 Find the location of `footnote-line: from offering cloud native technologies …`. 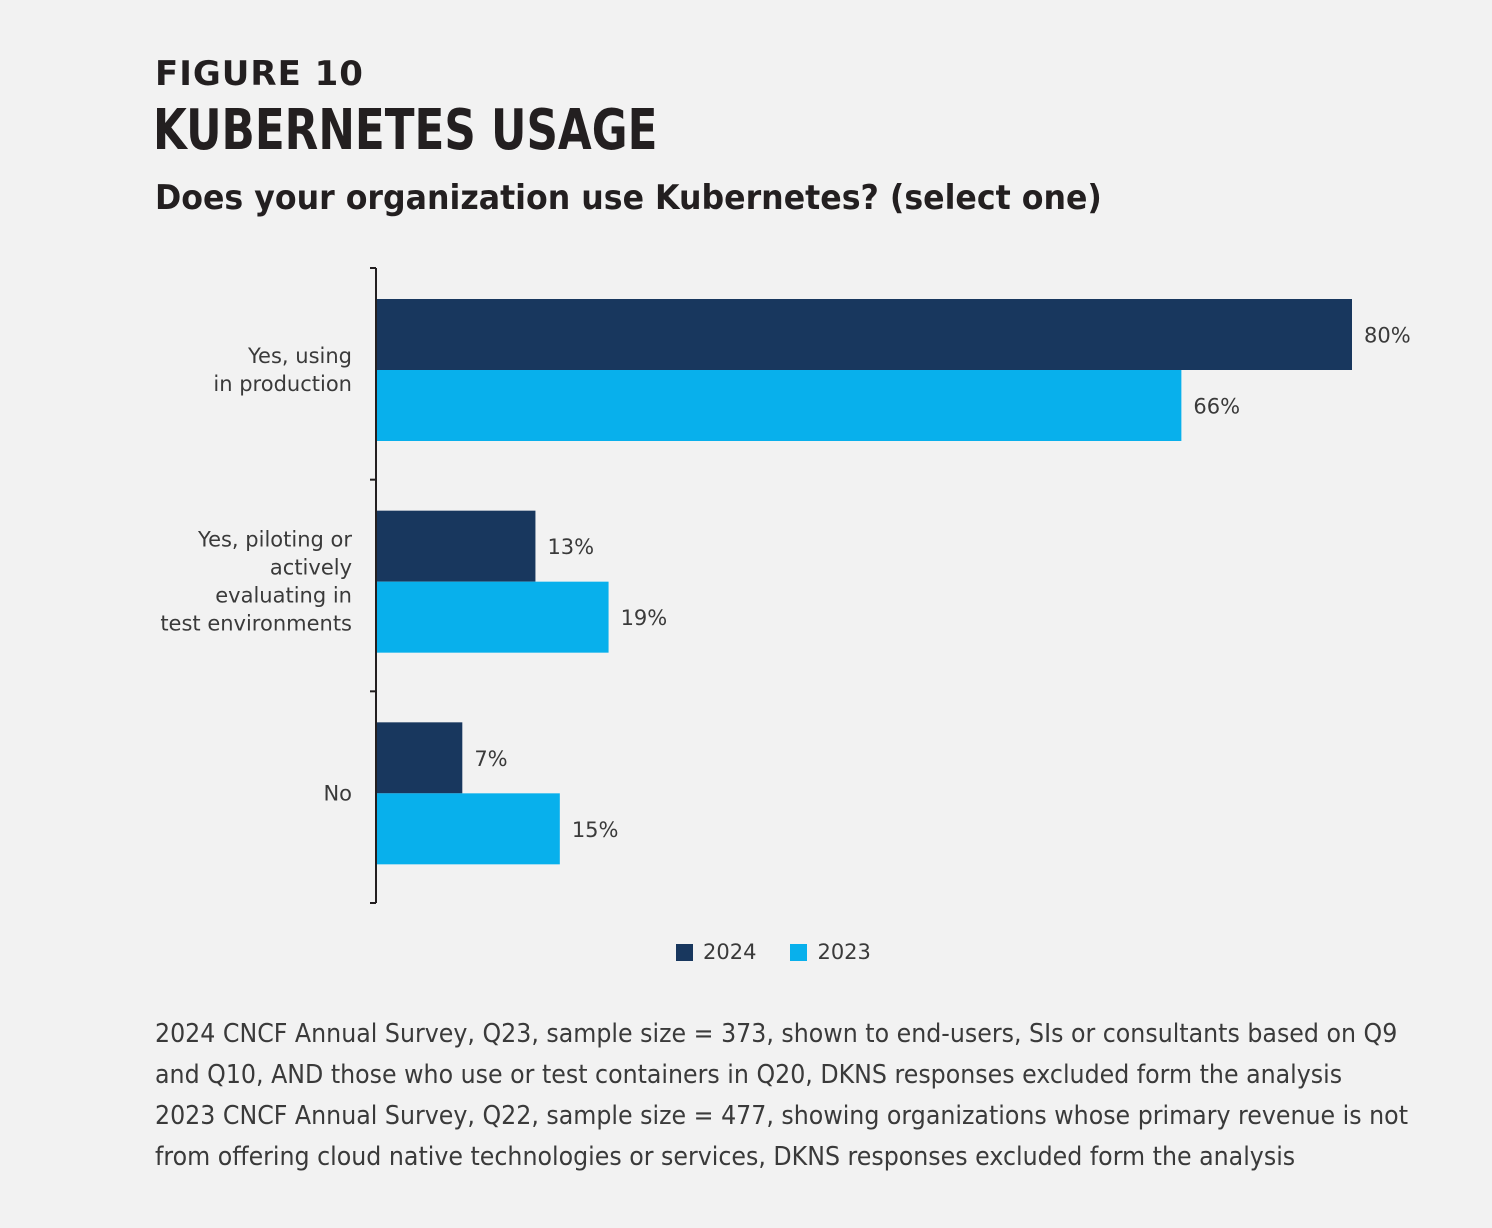

footnote-line: from offering cloud native technologies … is located at coordinates (725, 1157).